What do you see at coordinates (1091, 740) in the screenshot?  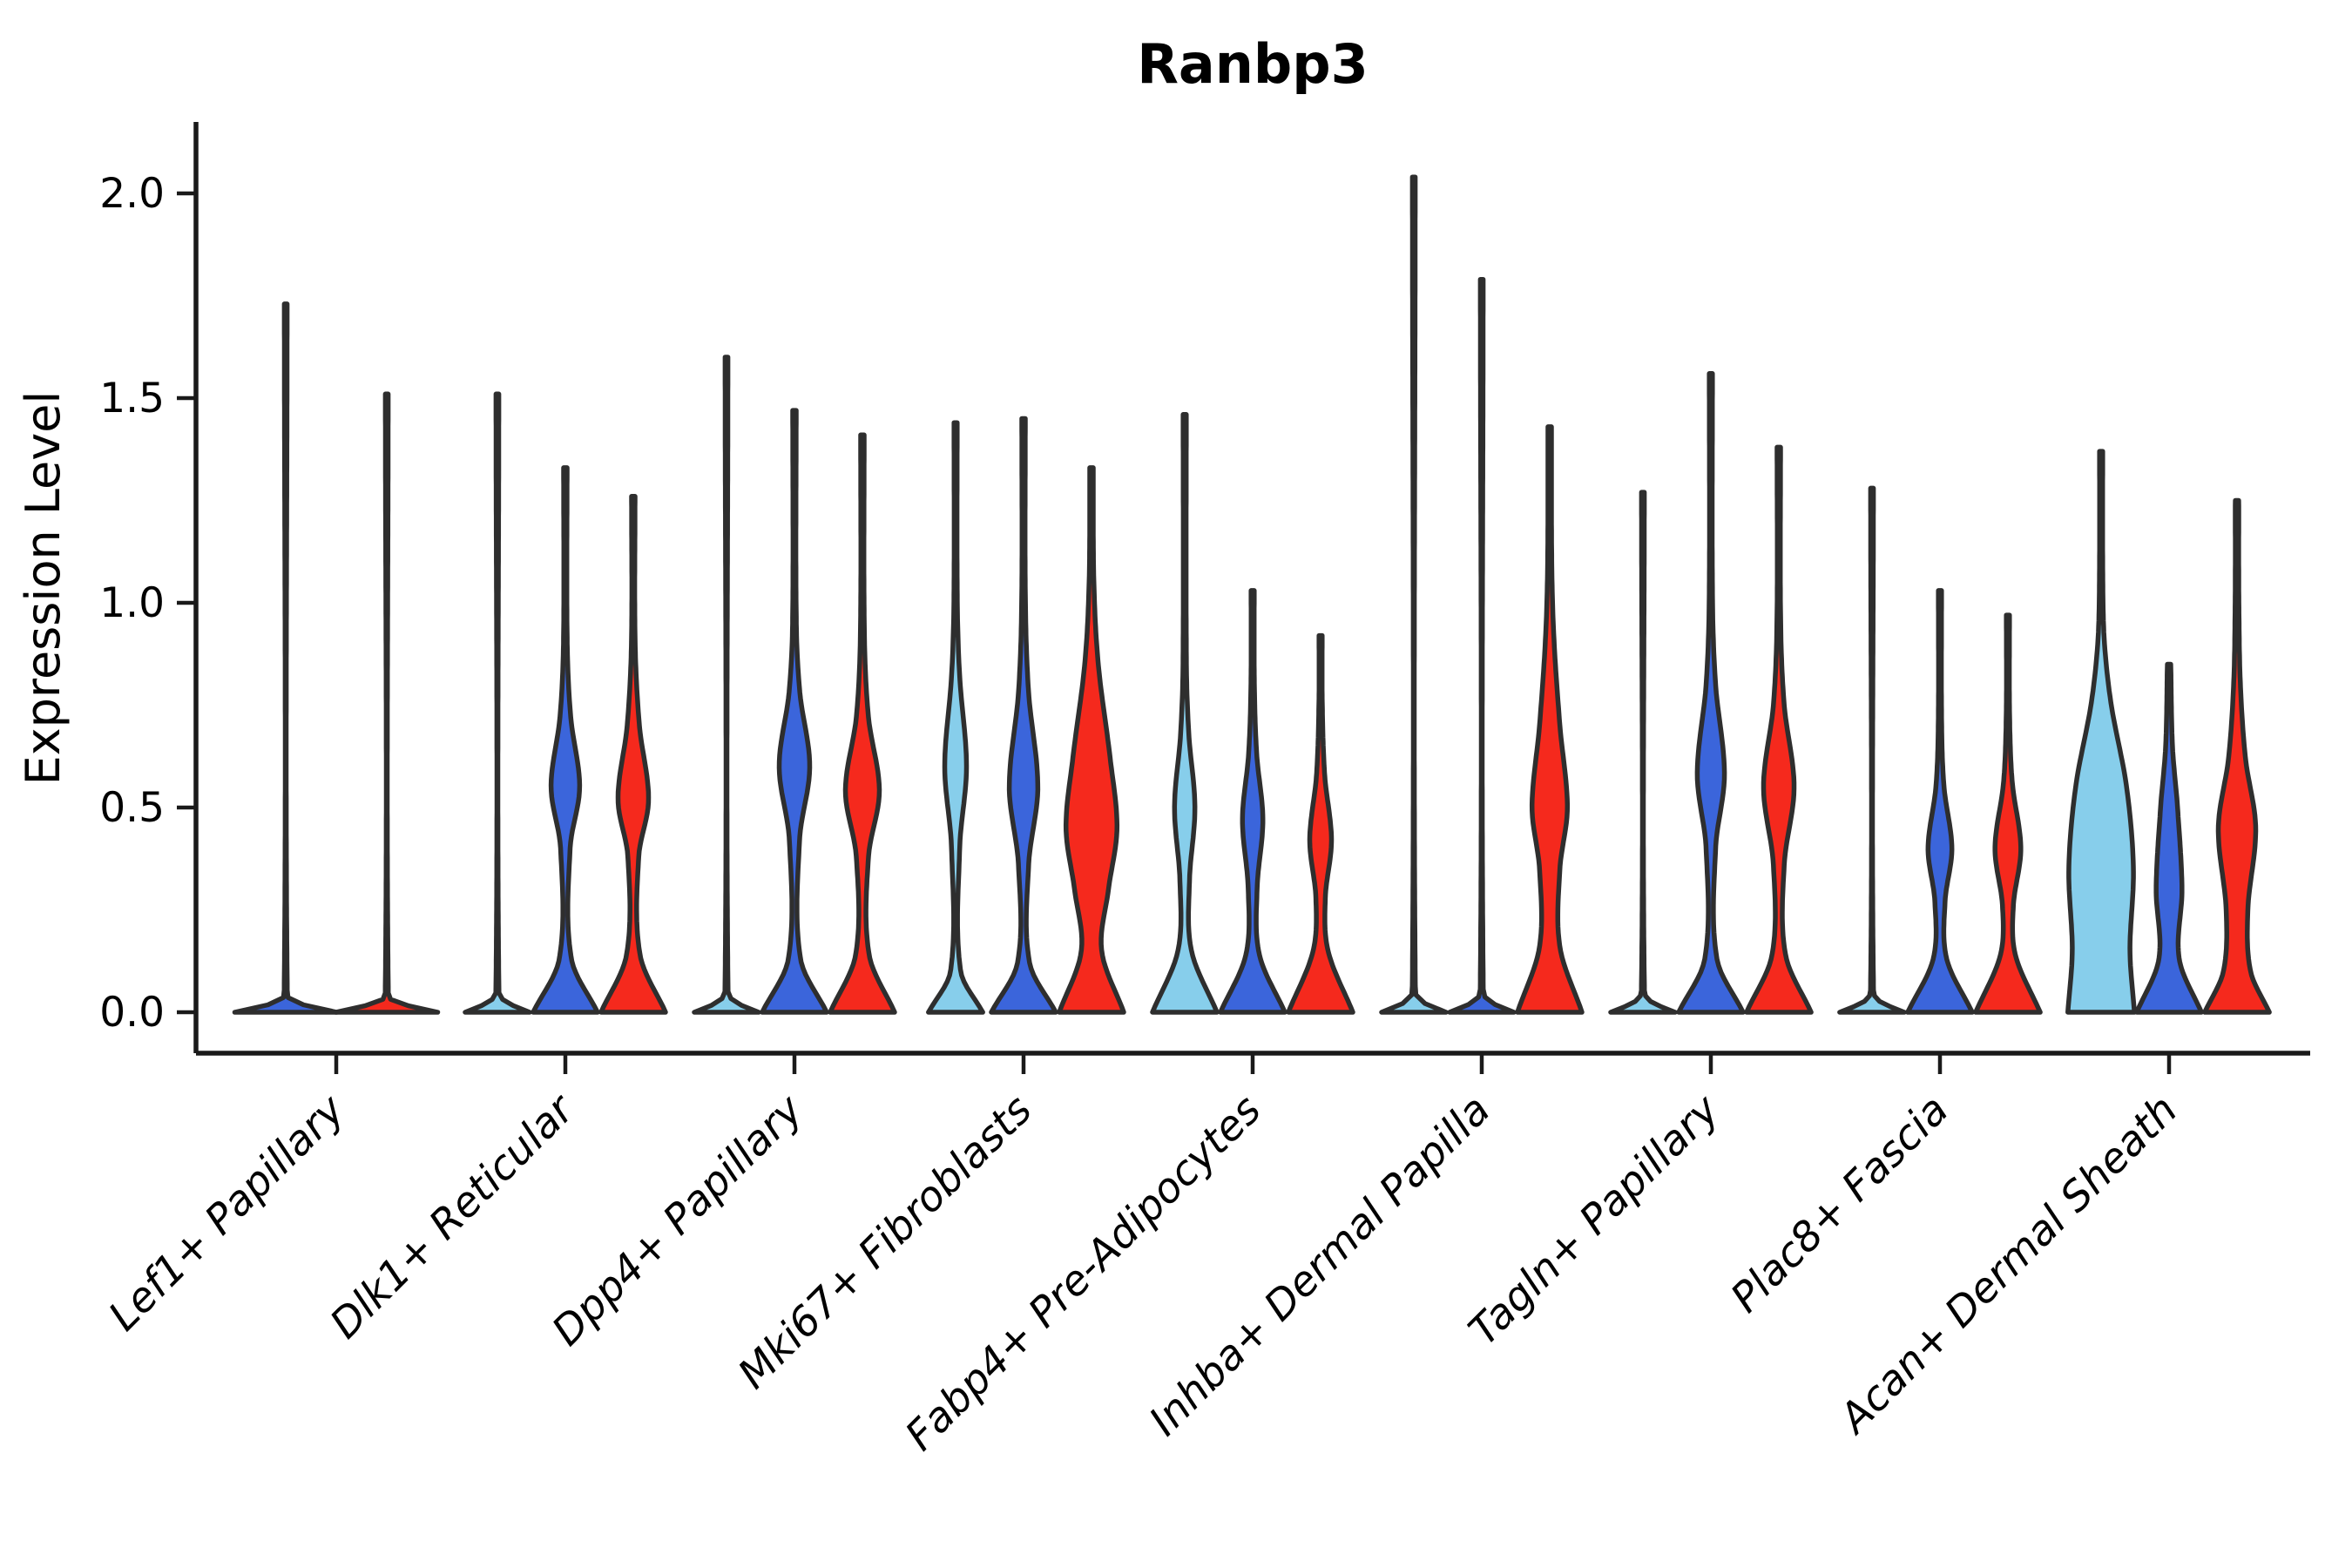 I see `violin-red-mki67` at bounding box center [1091, 740].